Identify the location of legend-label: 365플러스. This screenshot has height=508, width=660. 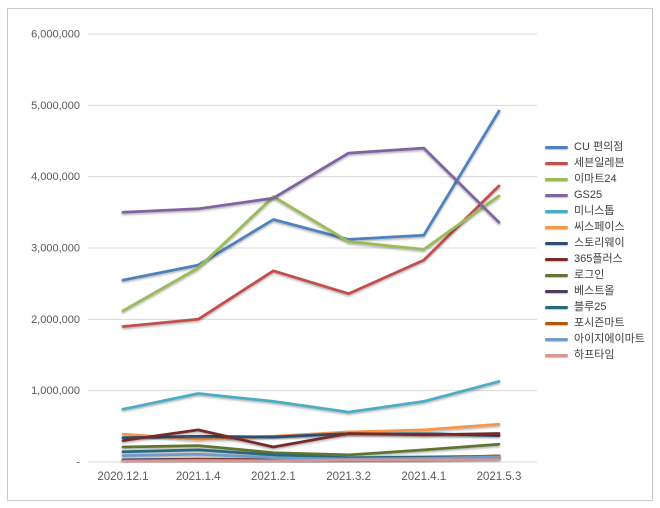
(598, 259).